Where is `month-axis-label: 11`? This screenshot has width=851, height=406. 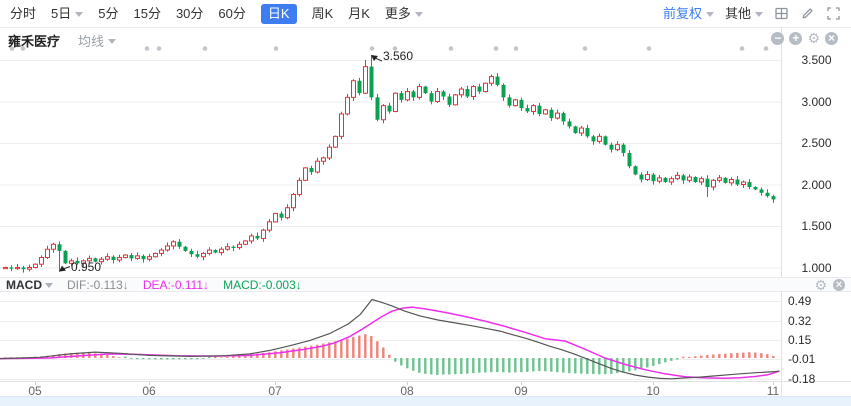
month-axis-label: 11 is located at coordinates (773, 391).